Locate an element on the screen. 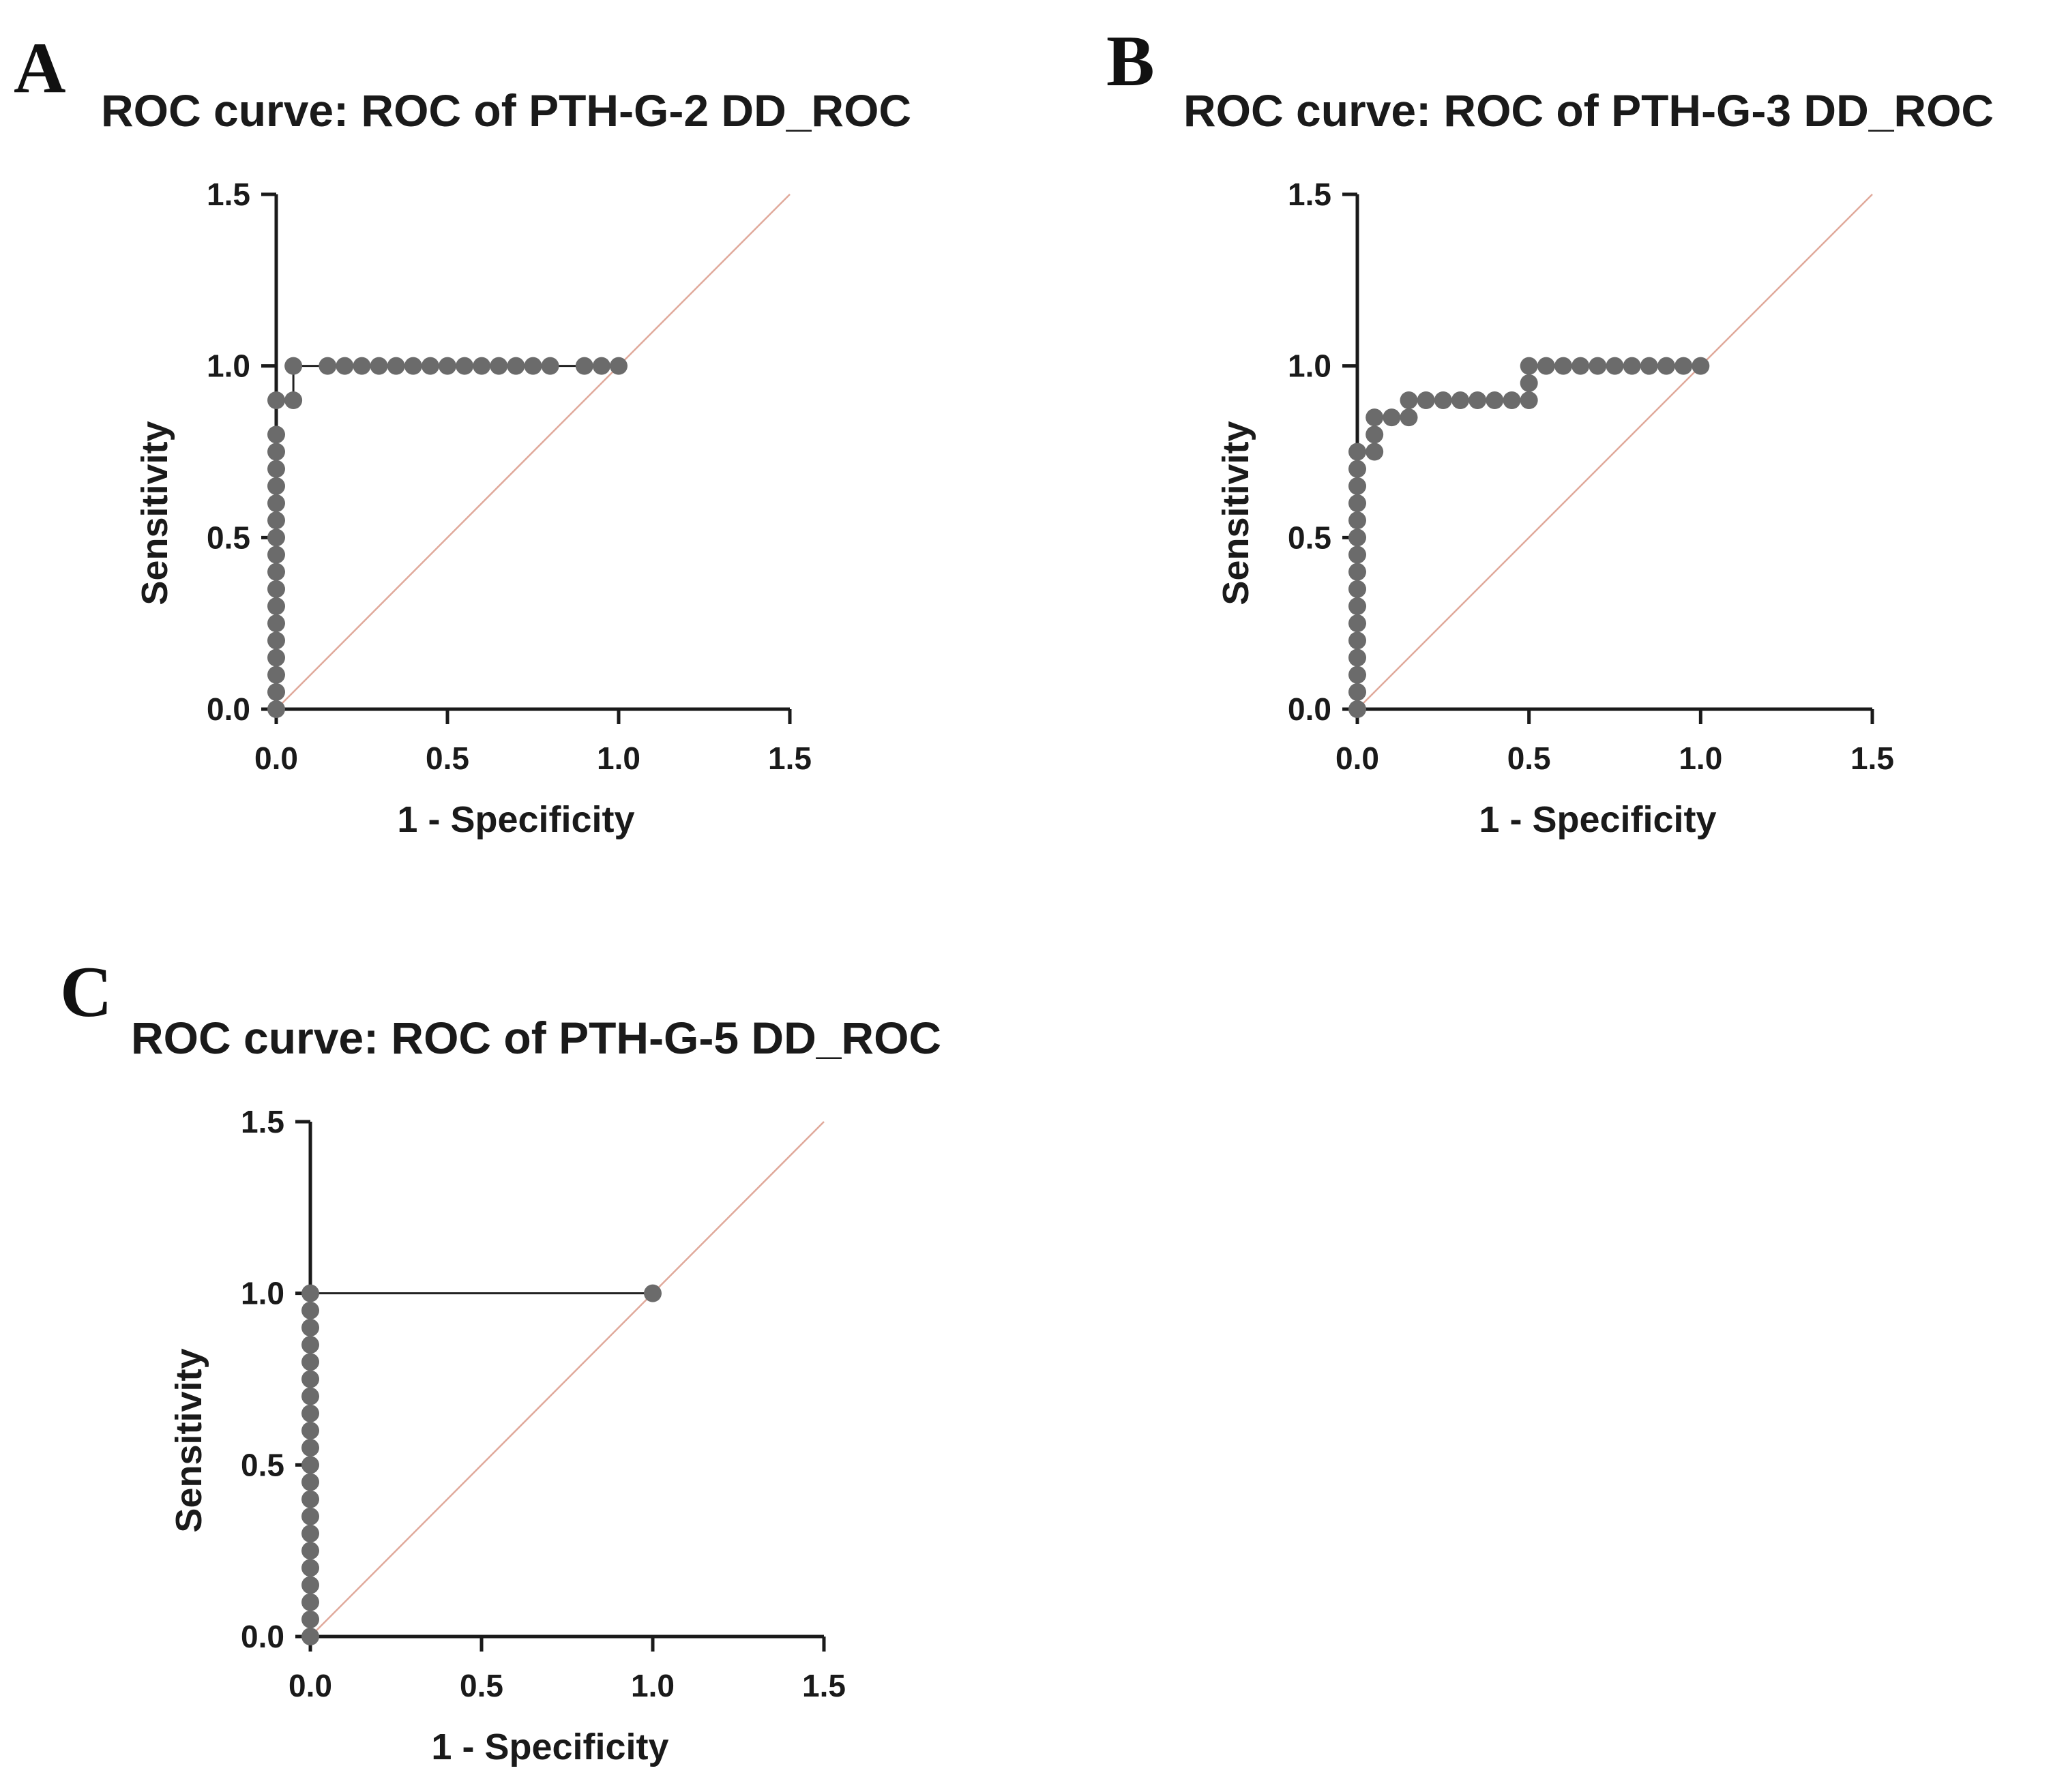 The image size is (2066, 1792). y-tick-label: 0.0 is located at coordinates (262, 1636).